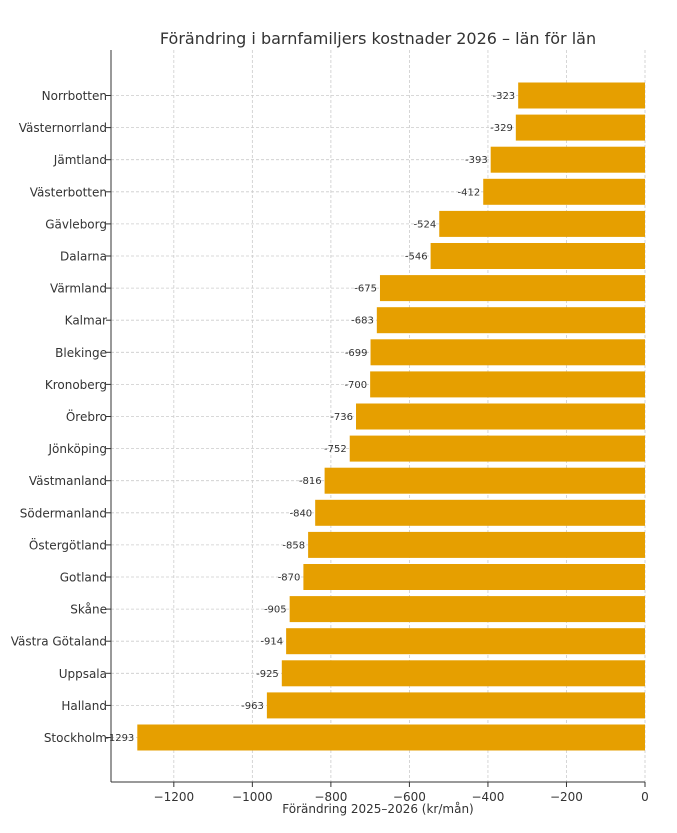 This screenshot has width=677, height=833. What do you see at coordinates (362, 321) in the screenshot?
I see `data-label: -683` at bounding box center [362, 321].